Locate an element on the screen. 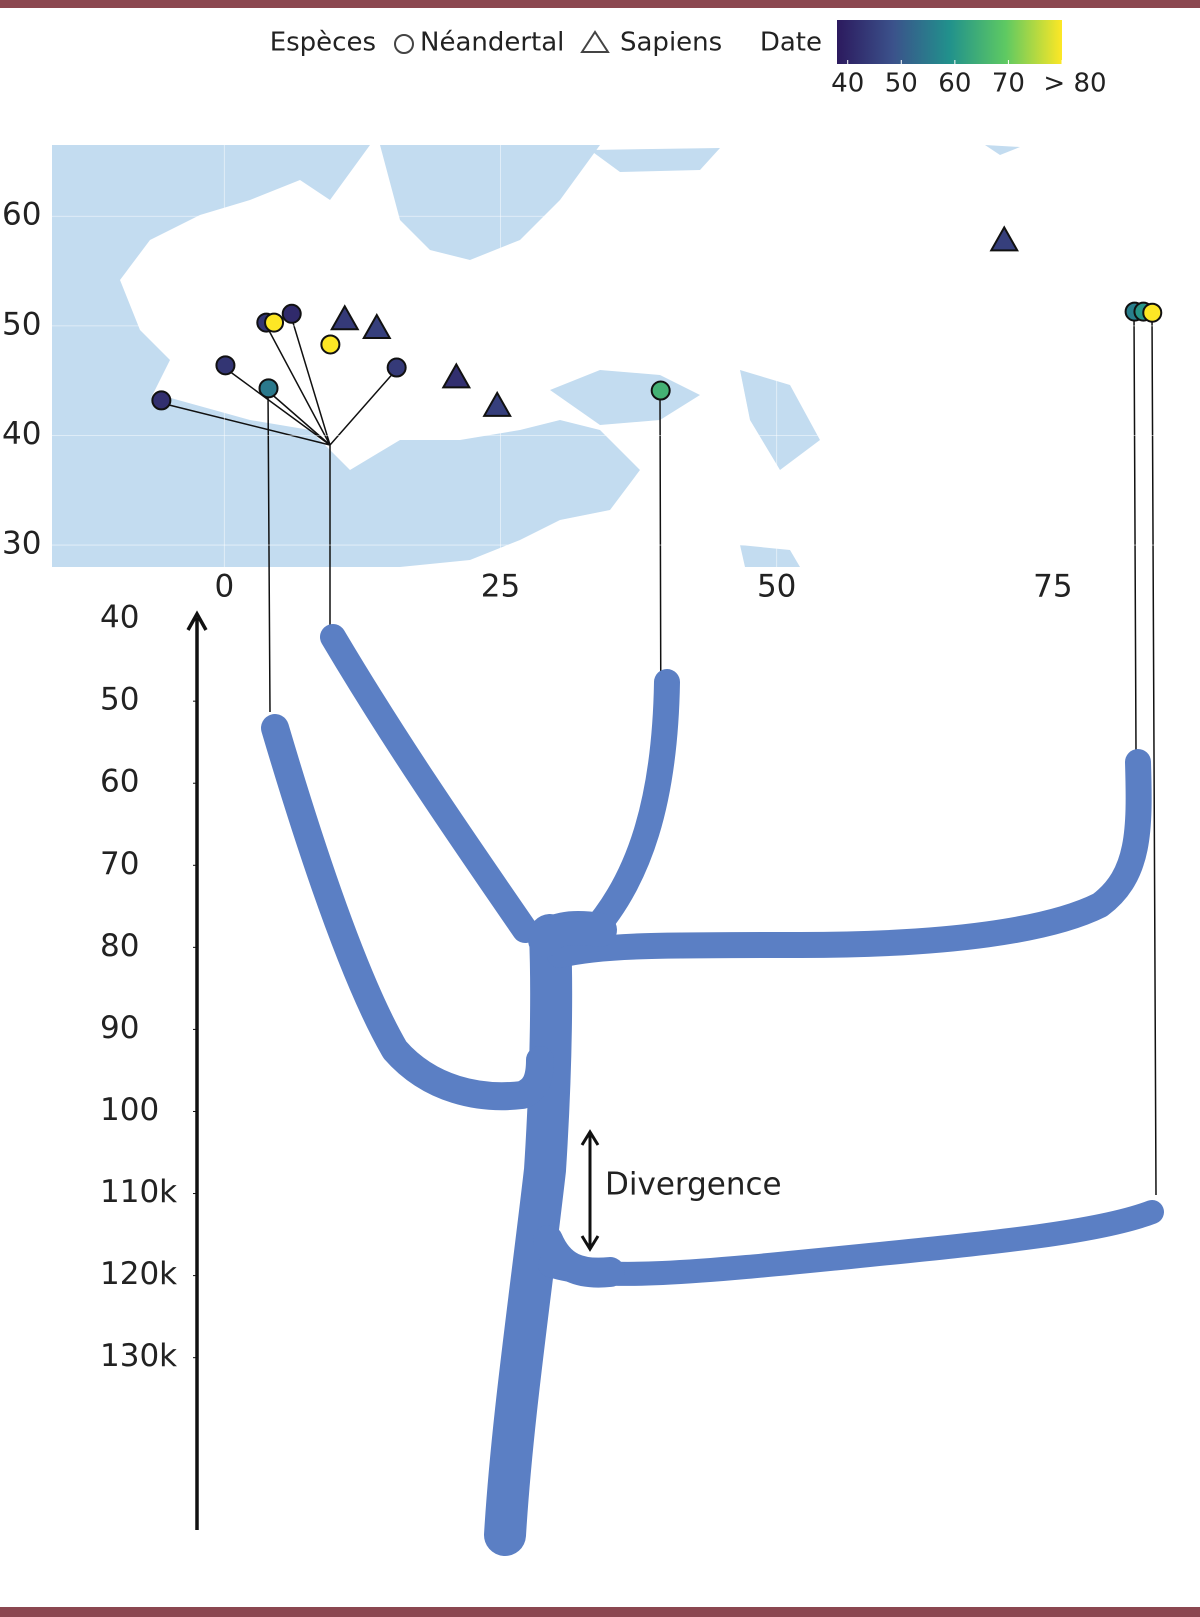 The image size is (1200, 1617). divergence-arrow is located at coordinates (590, 1190).